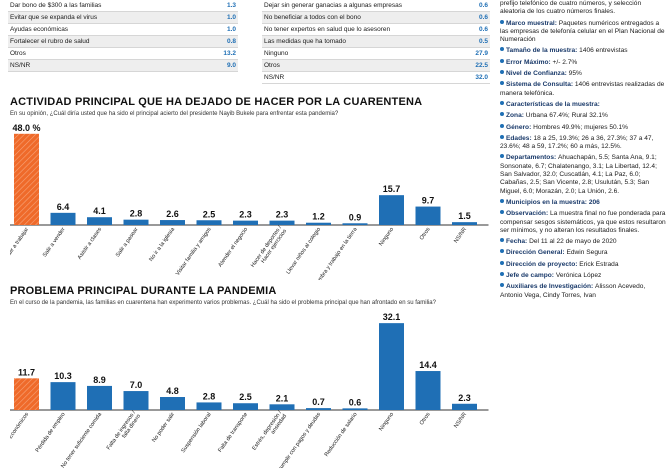 Image resolution: width=670 pixels, height=470 pixels. I want to click on value-label: 6.4, so click(63, 207).